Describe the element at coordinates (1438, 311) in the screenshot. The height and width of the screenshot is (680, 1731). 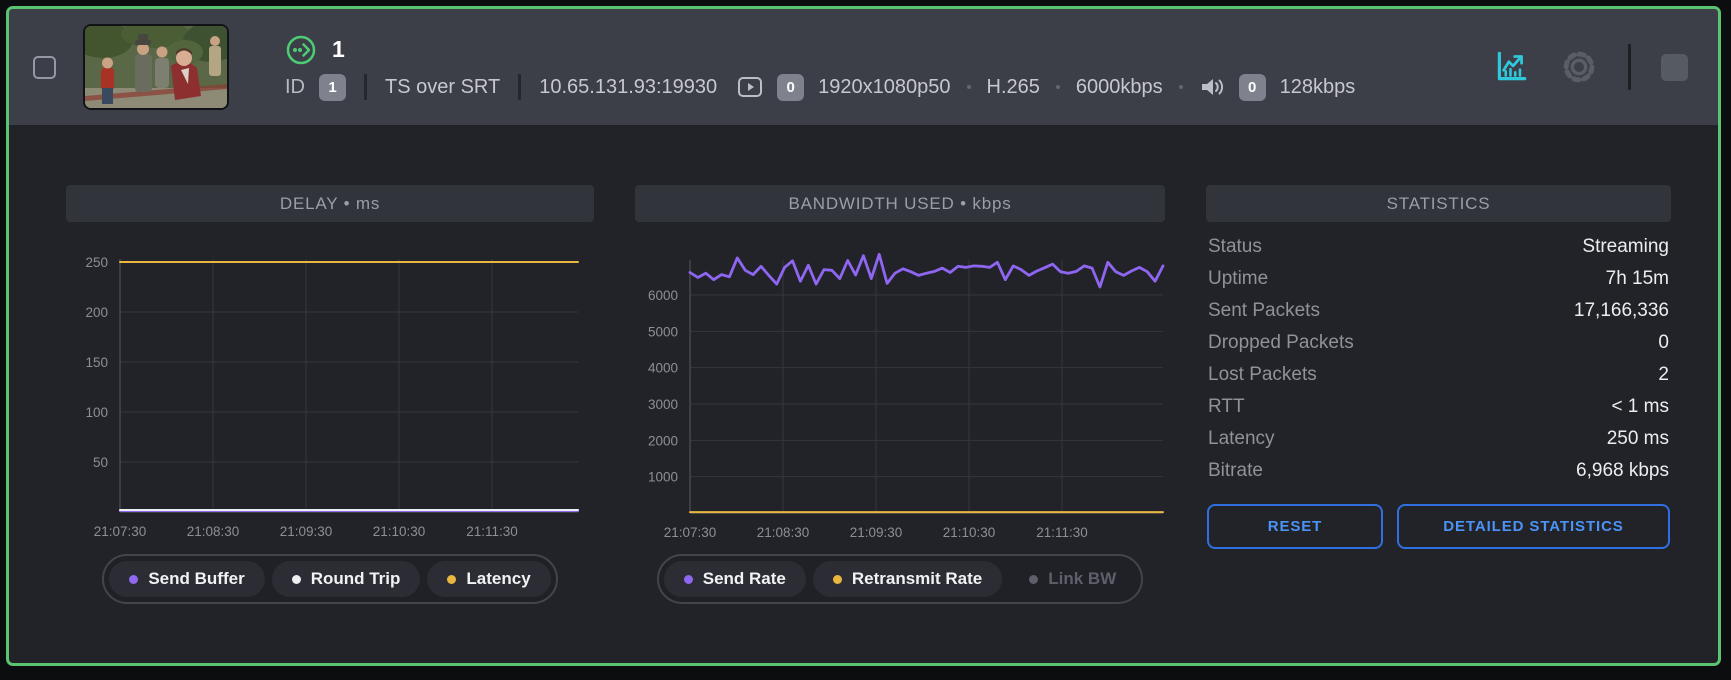
I see `stat-row: Sent Packets 17,166,336` at that location.